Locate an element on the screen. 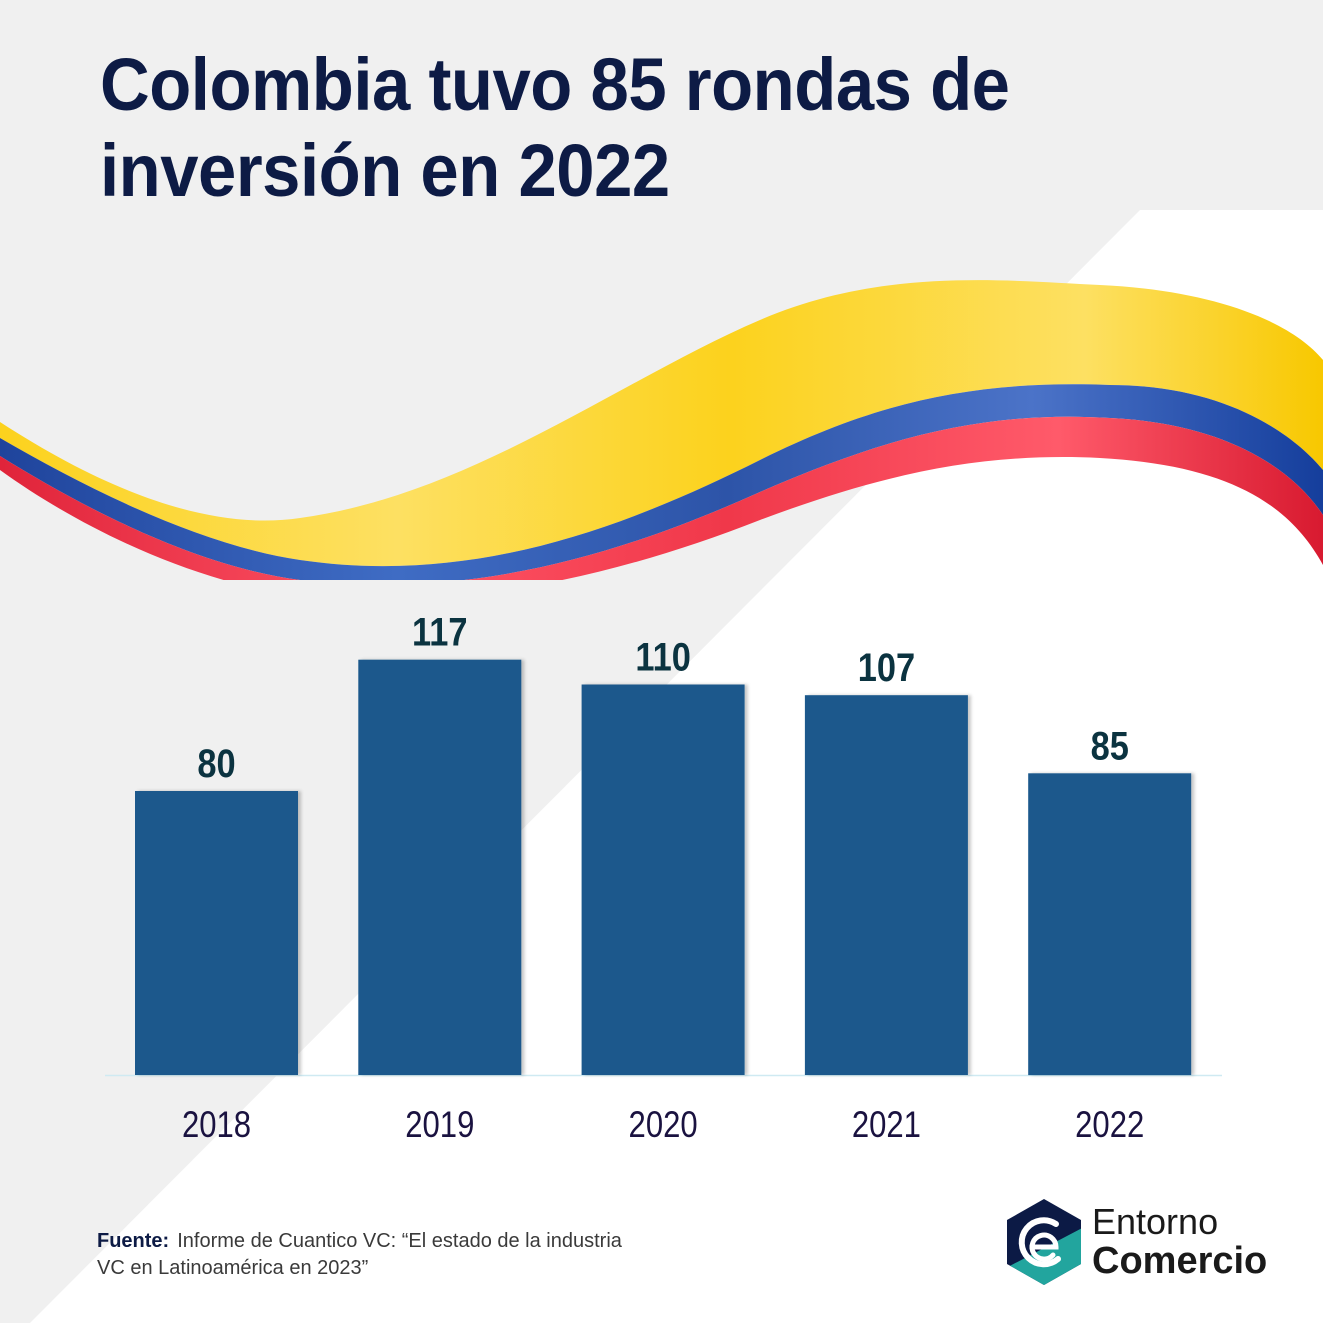  category-label-2020: 2020 is located at coordinates (663, 1125).